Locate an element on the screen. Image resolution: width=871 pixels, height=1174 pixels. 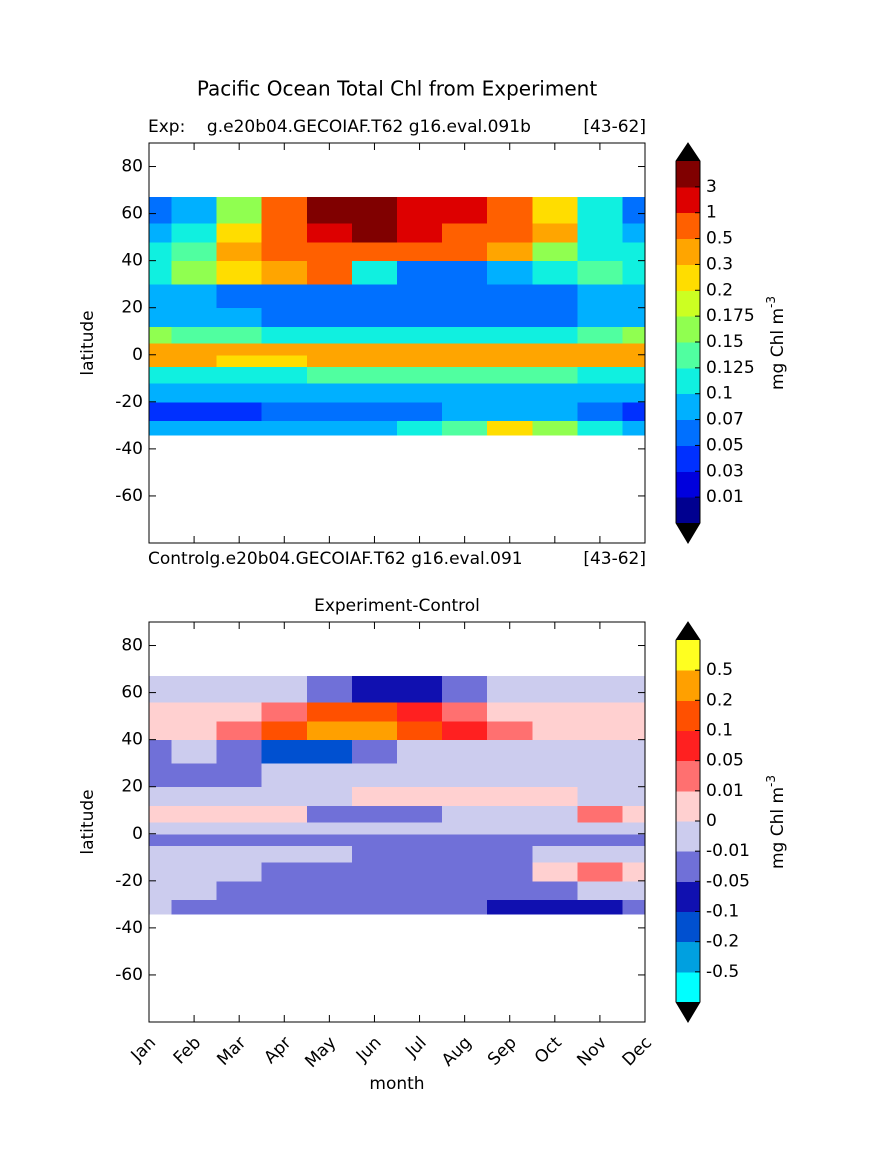
colorbar-tick-label: 1 is located at coordinates (711, 213).